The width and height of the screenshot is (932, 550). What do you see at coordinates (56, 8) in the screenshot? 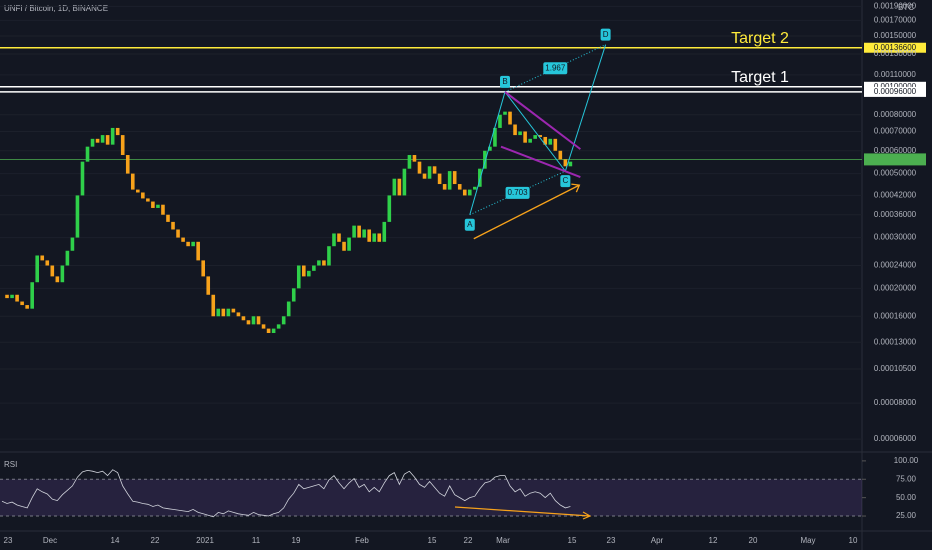
I see `chart-title: UNFI / Bitcoin, 1D, BINANCE` at bounding box center [56, 8].